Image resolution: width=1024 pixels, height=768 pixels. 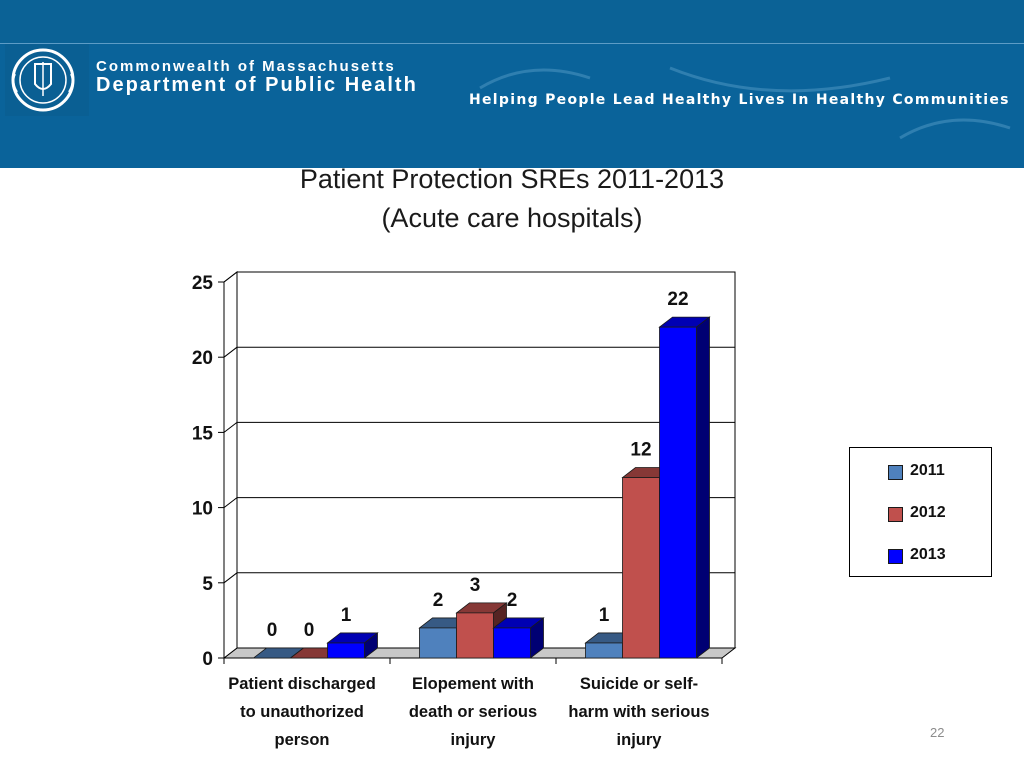 I want to click on plot-side-wall, so click(x=230, y=465).